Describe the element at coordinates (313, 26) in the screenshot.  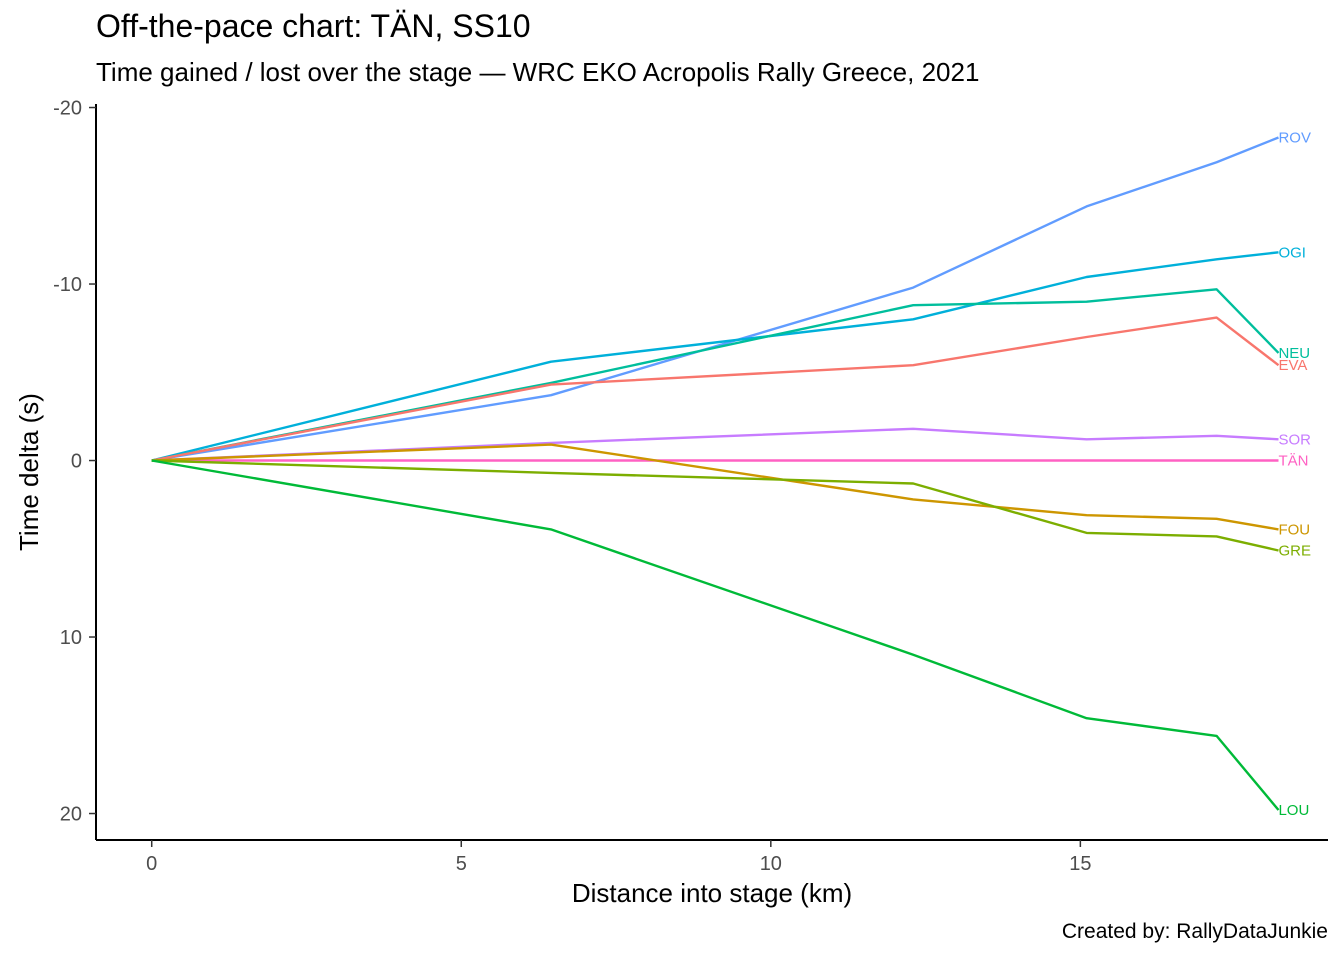
I see `chart-title: Off-the-pace chart: TÄN, SS10` at that location.